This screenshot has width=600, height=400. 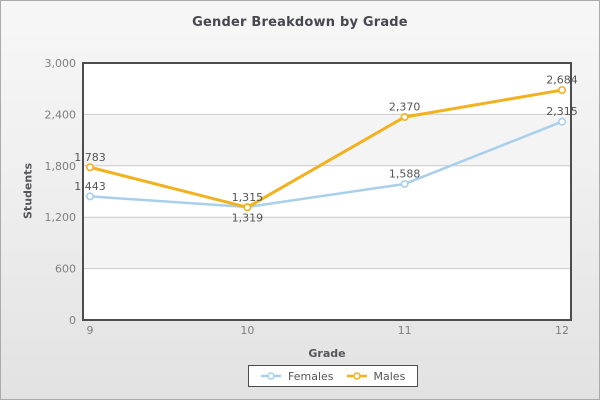 What do you see at coordinates (72, 320) in the screenshot?
I see `y-tick-label: 0` at bounding box center [72, 320].